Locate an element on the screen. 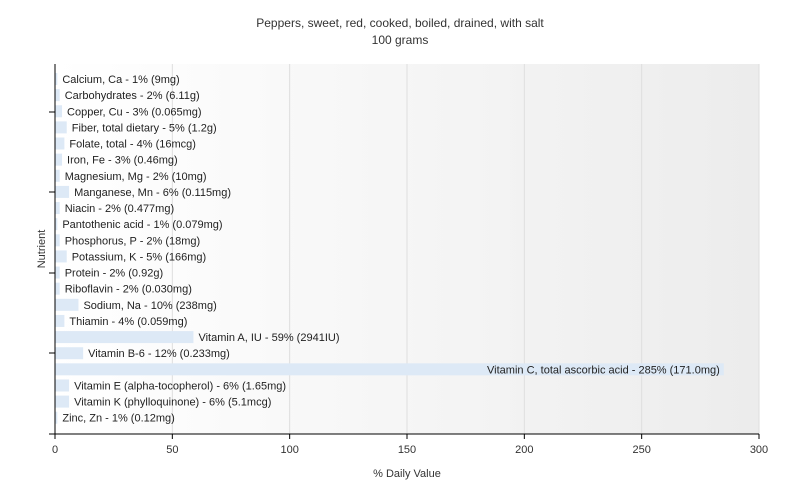  bar-label: Iron, Fe - 3% (0.46mg) is located at coordinates (122, 161).